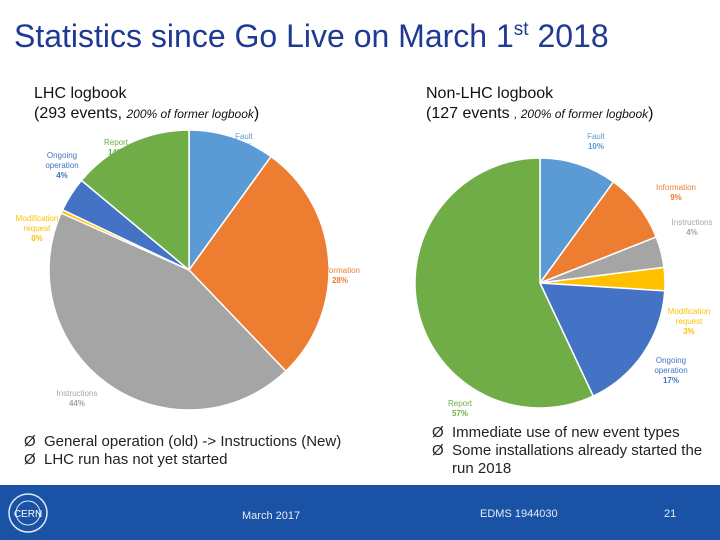  I want to click on slice-label-modification-request: Modification request 0%, so click(37, 228).